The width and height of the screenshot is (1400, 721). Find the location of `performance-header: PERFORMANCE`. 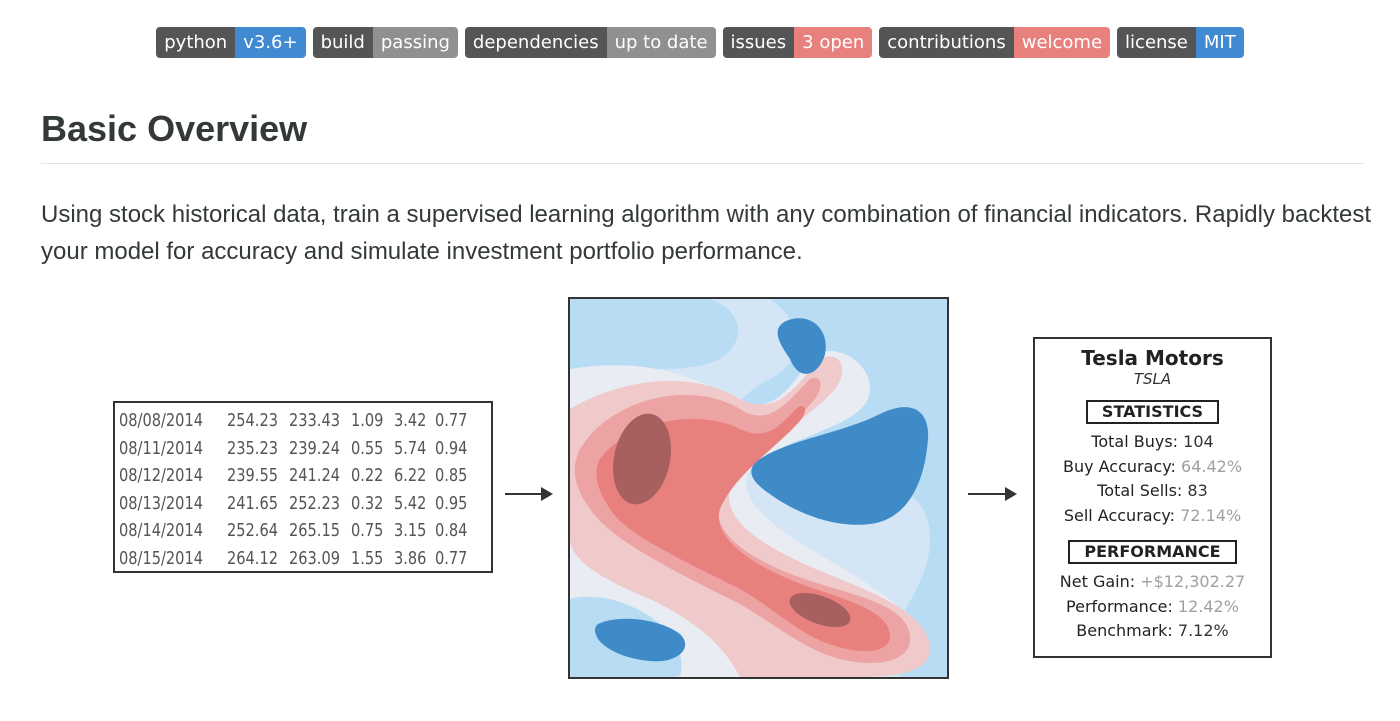

performance-header: PERFORMANCE is located at coordinates (1152, 552).